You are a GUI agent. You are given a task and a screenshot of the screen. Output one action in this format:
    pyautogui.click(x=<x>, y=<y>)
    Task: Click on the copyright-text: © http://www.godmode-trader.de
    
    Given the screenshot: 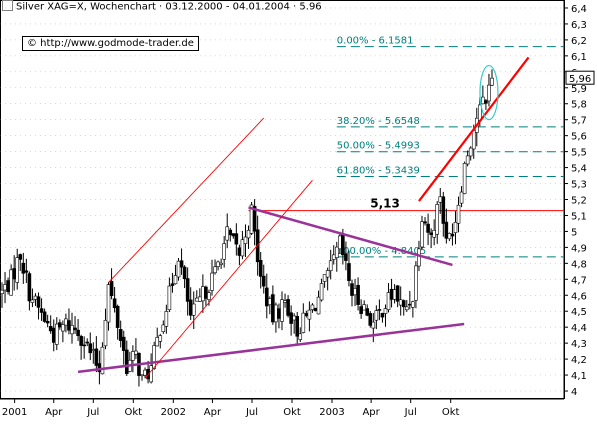 What is the action you would take?
    pyautogui.click(x=110, y=43)
    